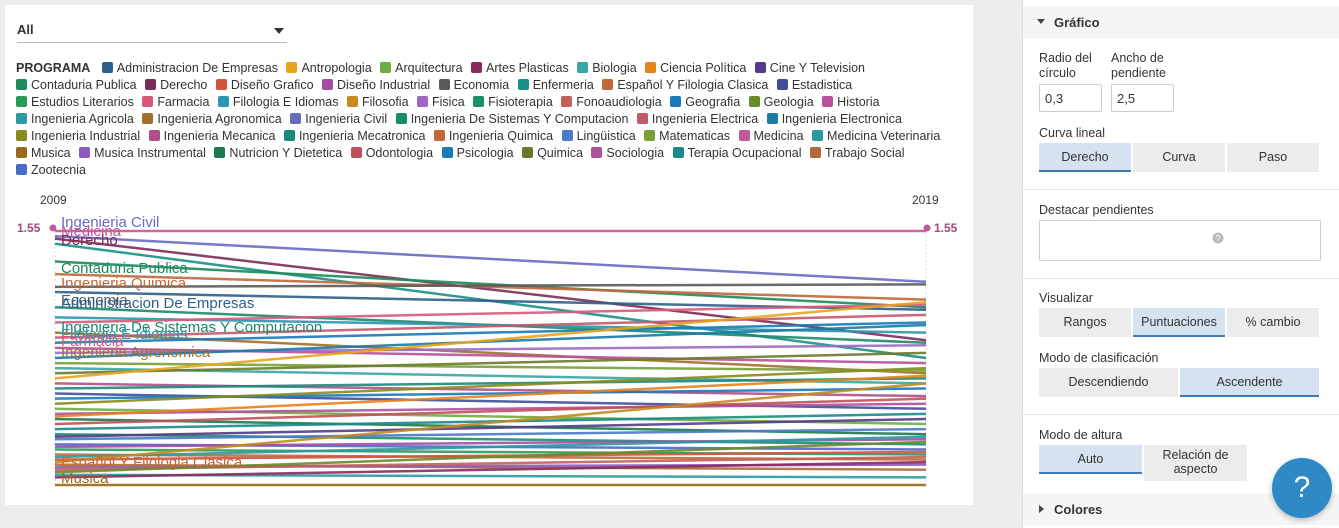 Image resolution: width=1339 pixels, height=528 pixels. I want to click on legend-item: Ingenieria Quimica, so click(493, 136).